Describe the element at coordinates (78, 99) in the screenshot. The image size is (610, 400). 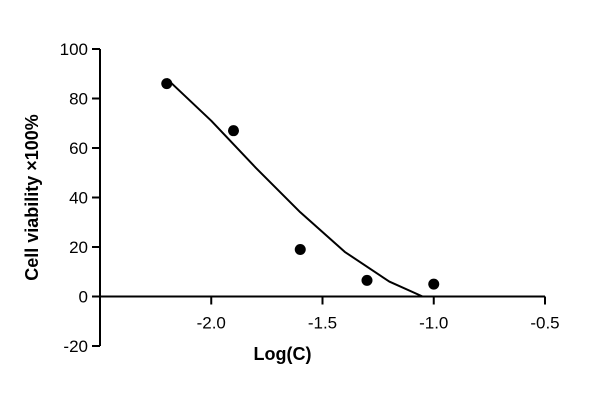
I see `y-tick-label: 80` at that location.